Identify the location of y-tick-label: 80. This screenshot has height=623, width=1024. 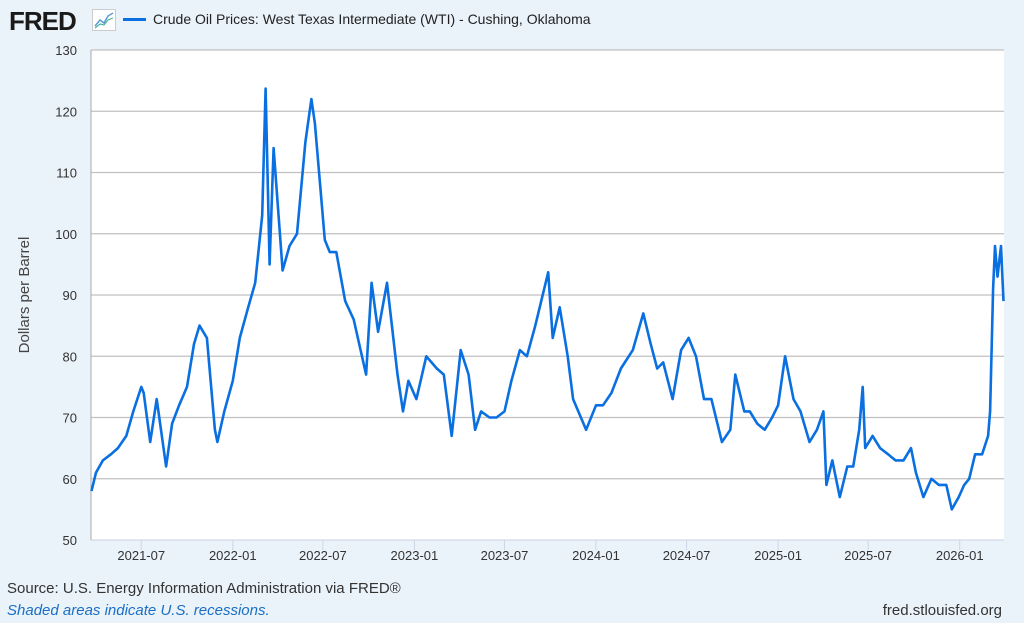
(70, 356).